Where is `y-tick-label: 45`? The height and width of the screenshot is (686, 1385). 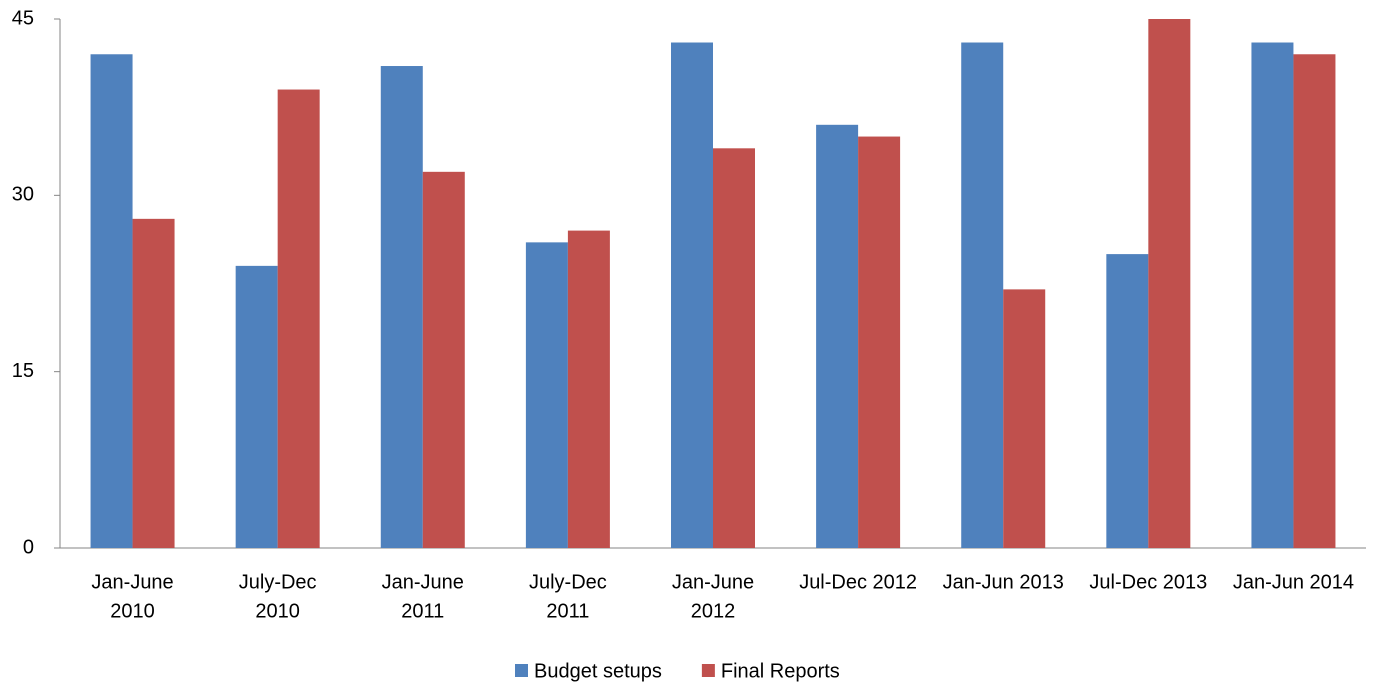 y-tick-label: 45 is located at coordinates (23, 18).